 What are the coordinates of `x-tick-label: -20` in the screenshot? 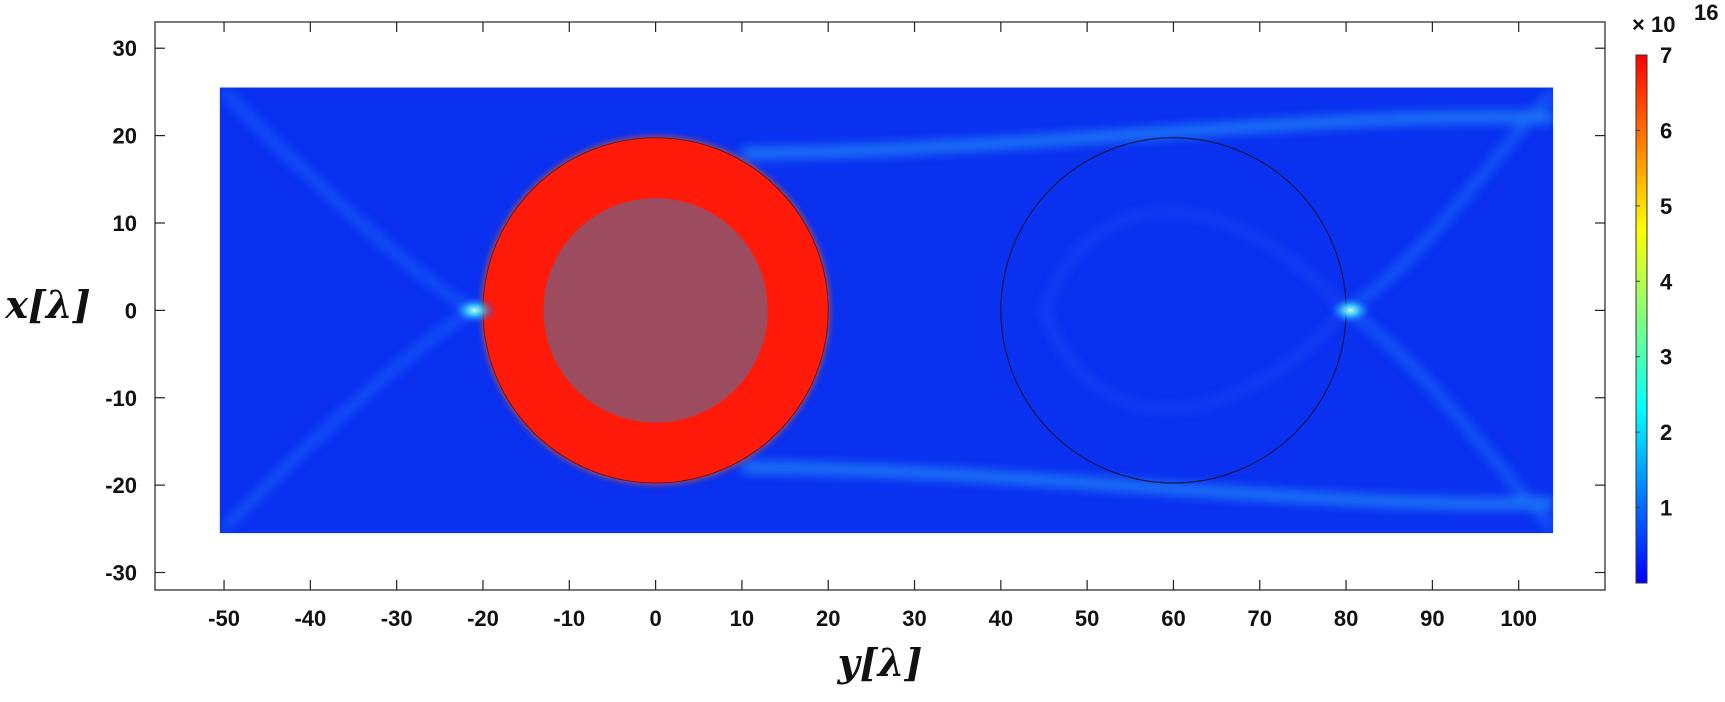 It's located at (483, 618).